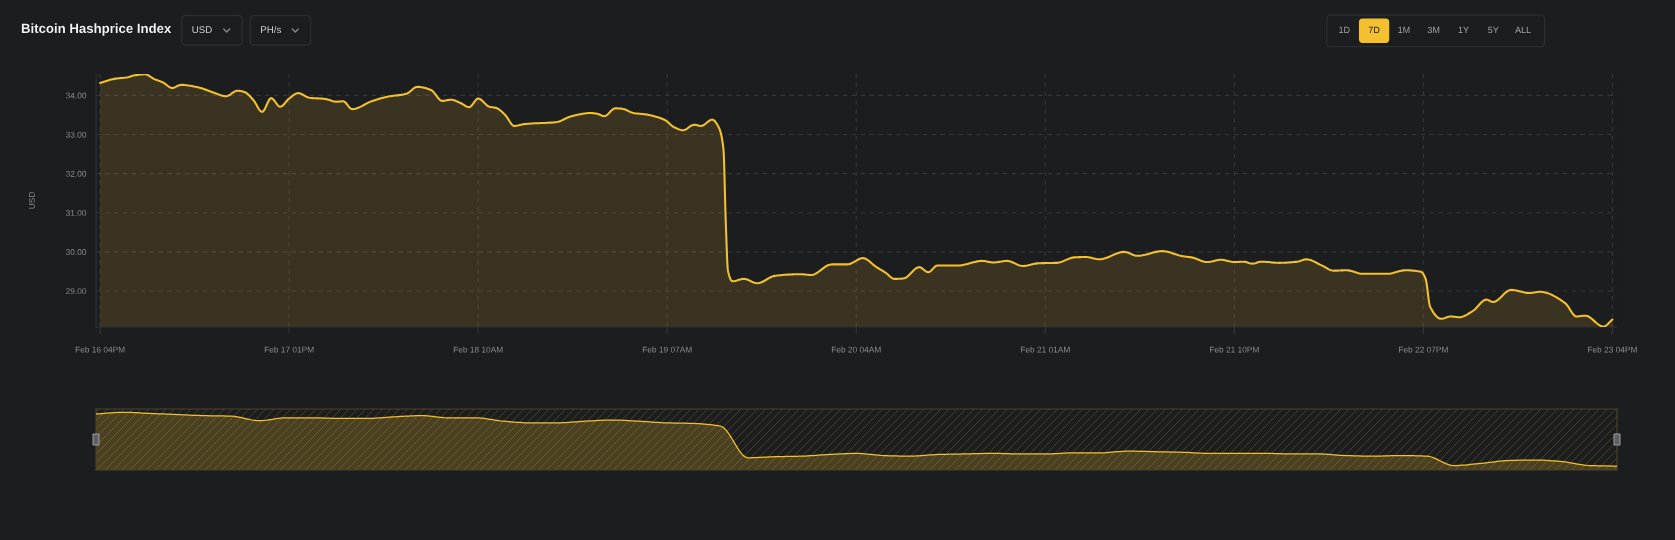  What do you see at coordinates (76, 173) in the screenshot?
I see `y-tick-label: 32.00` at bounding box center [76, 173].